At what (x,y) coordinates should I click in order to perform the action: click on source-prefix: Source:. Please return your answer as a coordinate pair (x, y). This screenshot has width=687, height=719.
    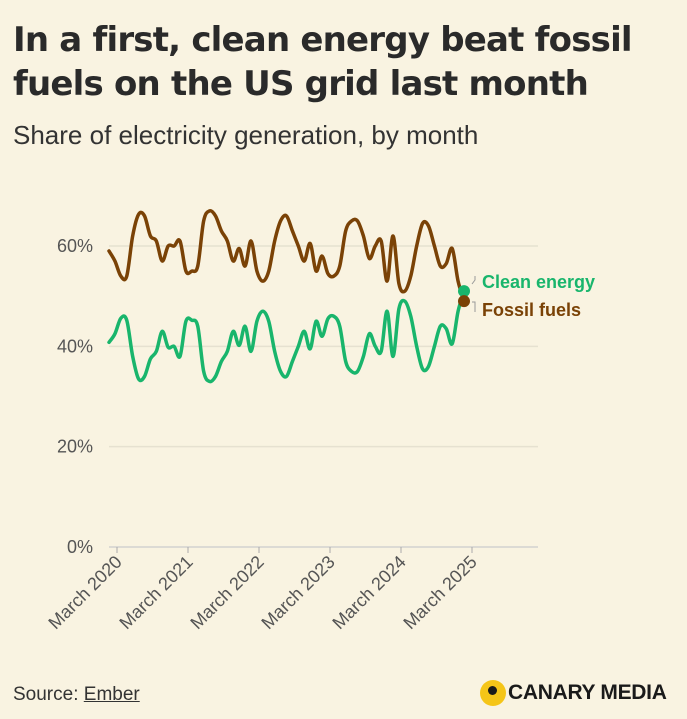
    Looking at the image, I should click on (48, 694).